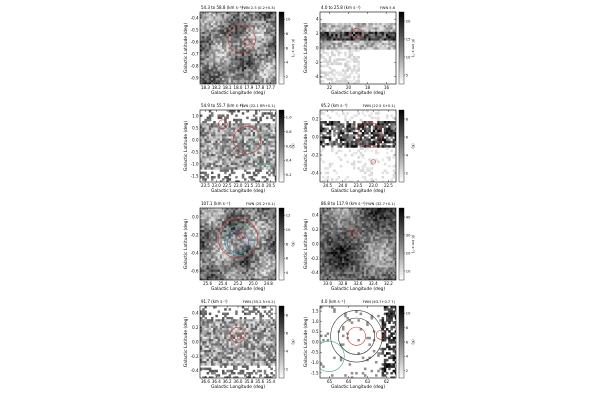 The width and height of the screenshot is (600, 400). Describe the element at coordinates (195, 175) in the screenshot. I see `y-tick-label: -1.5` at that location.